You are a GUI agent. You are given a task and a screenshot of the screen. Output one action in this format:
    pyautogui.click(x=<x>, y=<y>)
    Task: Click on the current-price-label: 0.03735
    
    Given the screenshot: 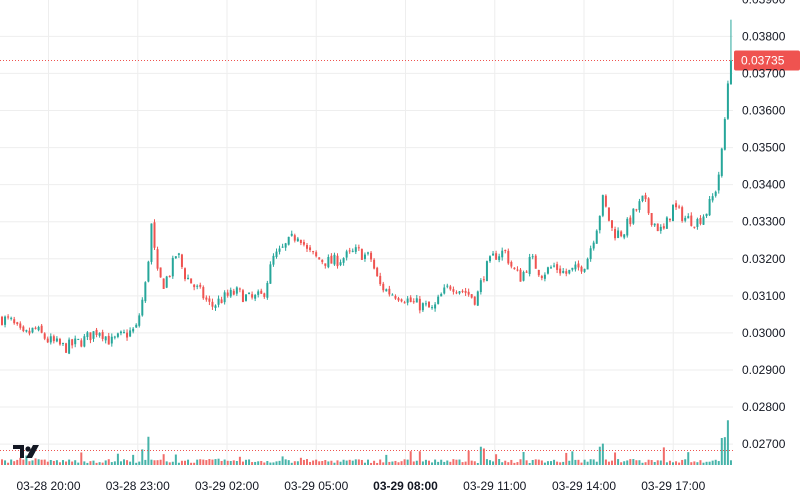 What is the action you would take?
    pyautogui.click(x=763, y=60)
    